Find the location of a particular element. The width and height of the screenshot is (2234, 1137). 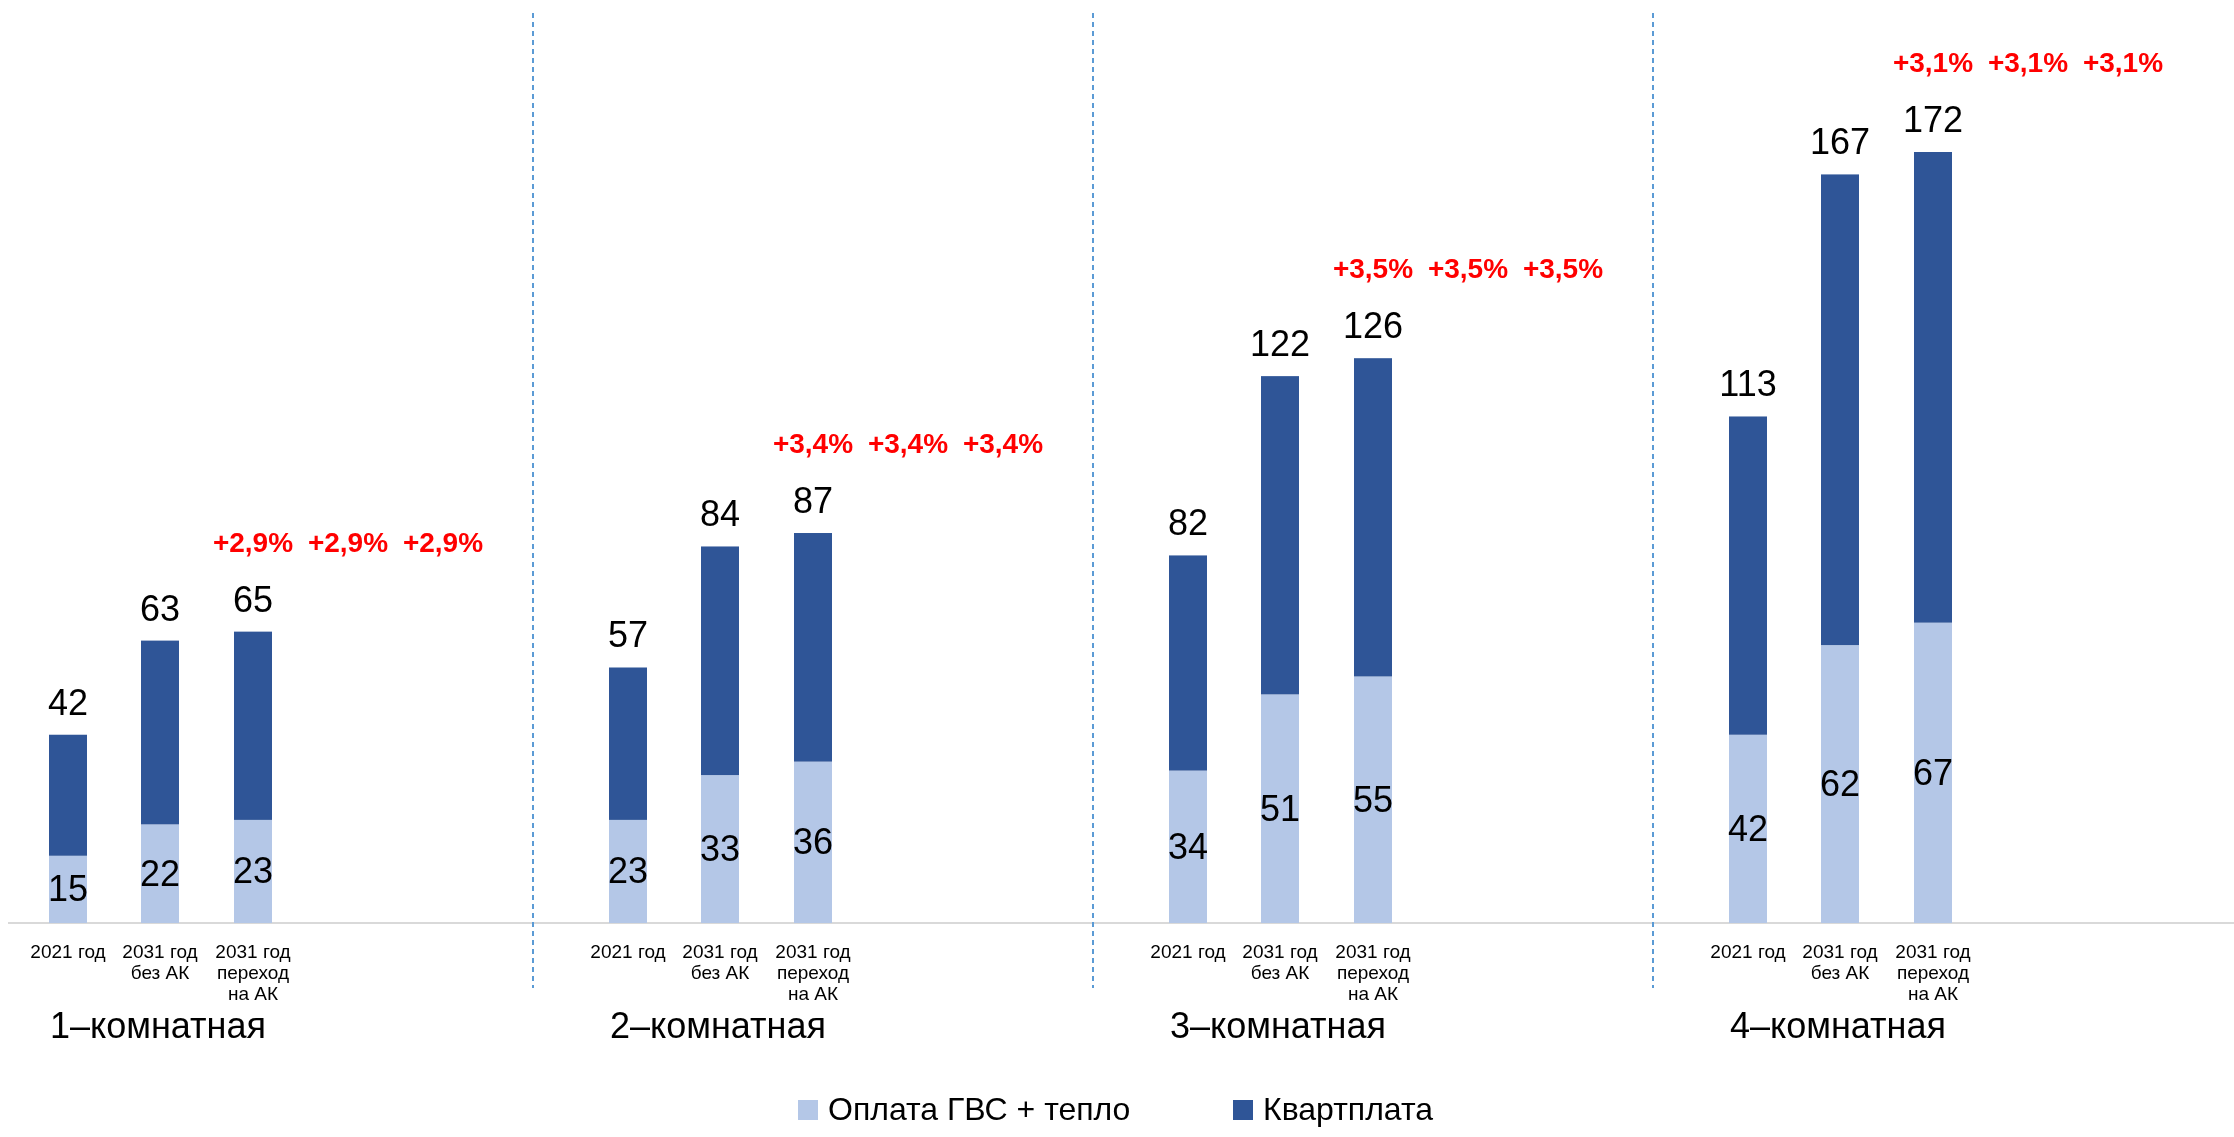

data-label: 33 is located at coordinates (720, 849).